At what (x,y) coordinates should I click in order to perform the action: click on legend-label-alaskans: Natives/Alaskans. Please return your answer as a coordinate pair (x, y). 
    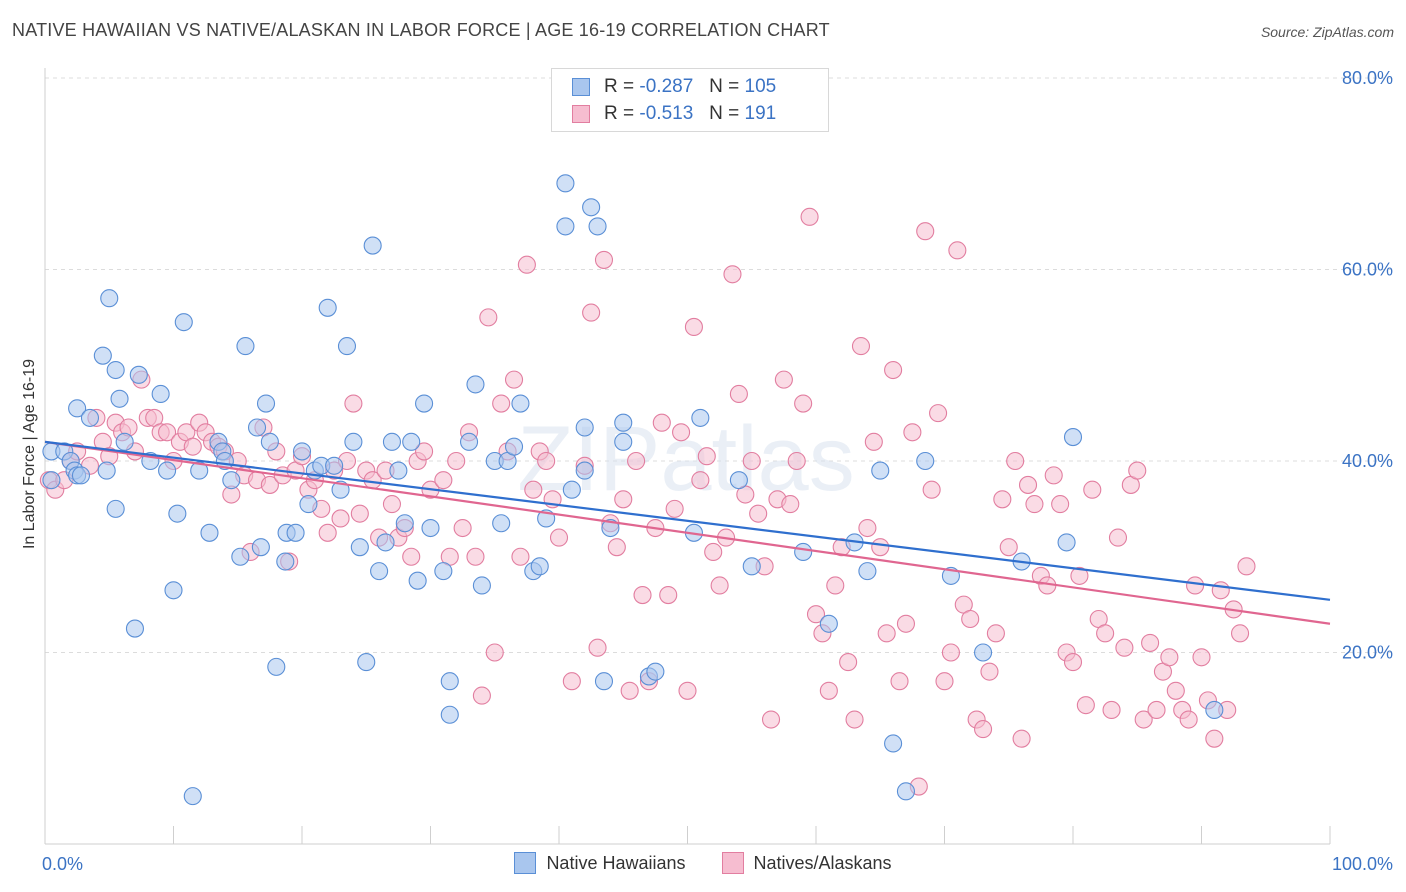
    Looking at the image, I should click on (822, 862).